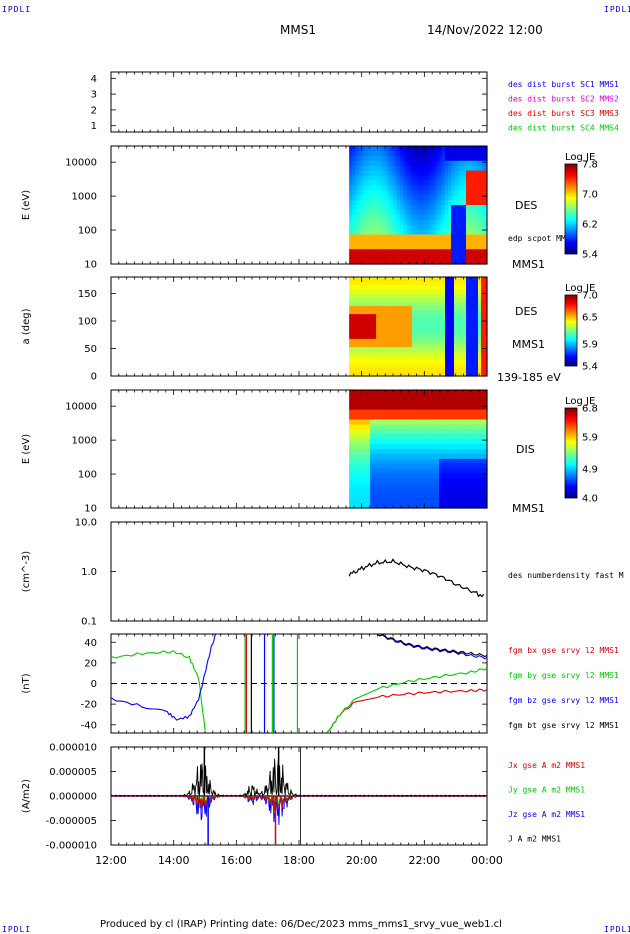  I want to click on y-tick-label: -20, so click(89, 705).